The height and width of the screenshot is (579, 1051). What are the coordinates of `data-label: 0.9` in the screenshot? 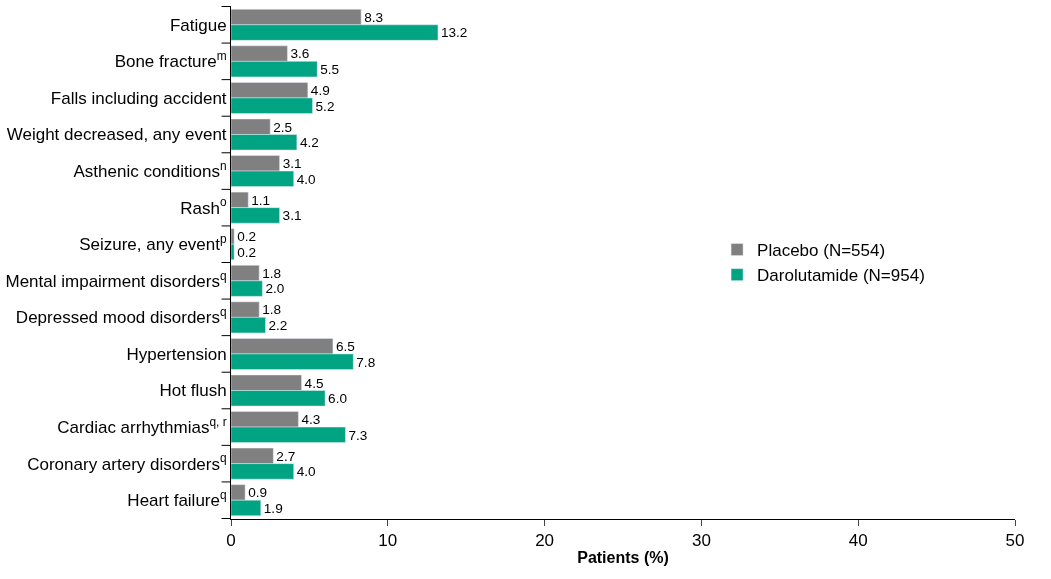 It's located at (258, 493).